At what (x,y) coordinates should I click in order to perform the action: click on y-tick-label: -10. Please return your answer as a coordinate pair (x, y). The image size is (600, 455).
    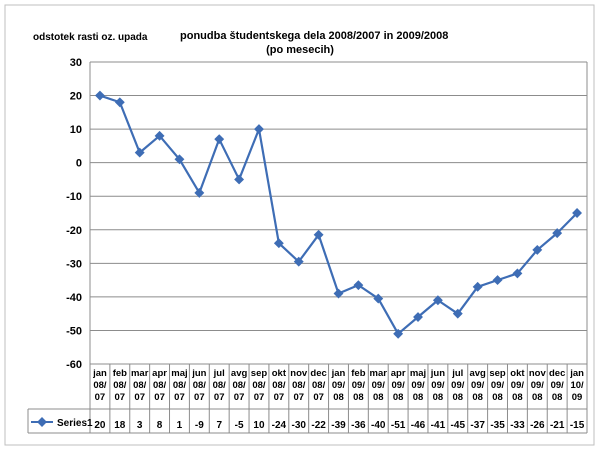
    Looking at the image, I should click on (74, 197).